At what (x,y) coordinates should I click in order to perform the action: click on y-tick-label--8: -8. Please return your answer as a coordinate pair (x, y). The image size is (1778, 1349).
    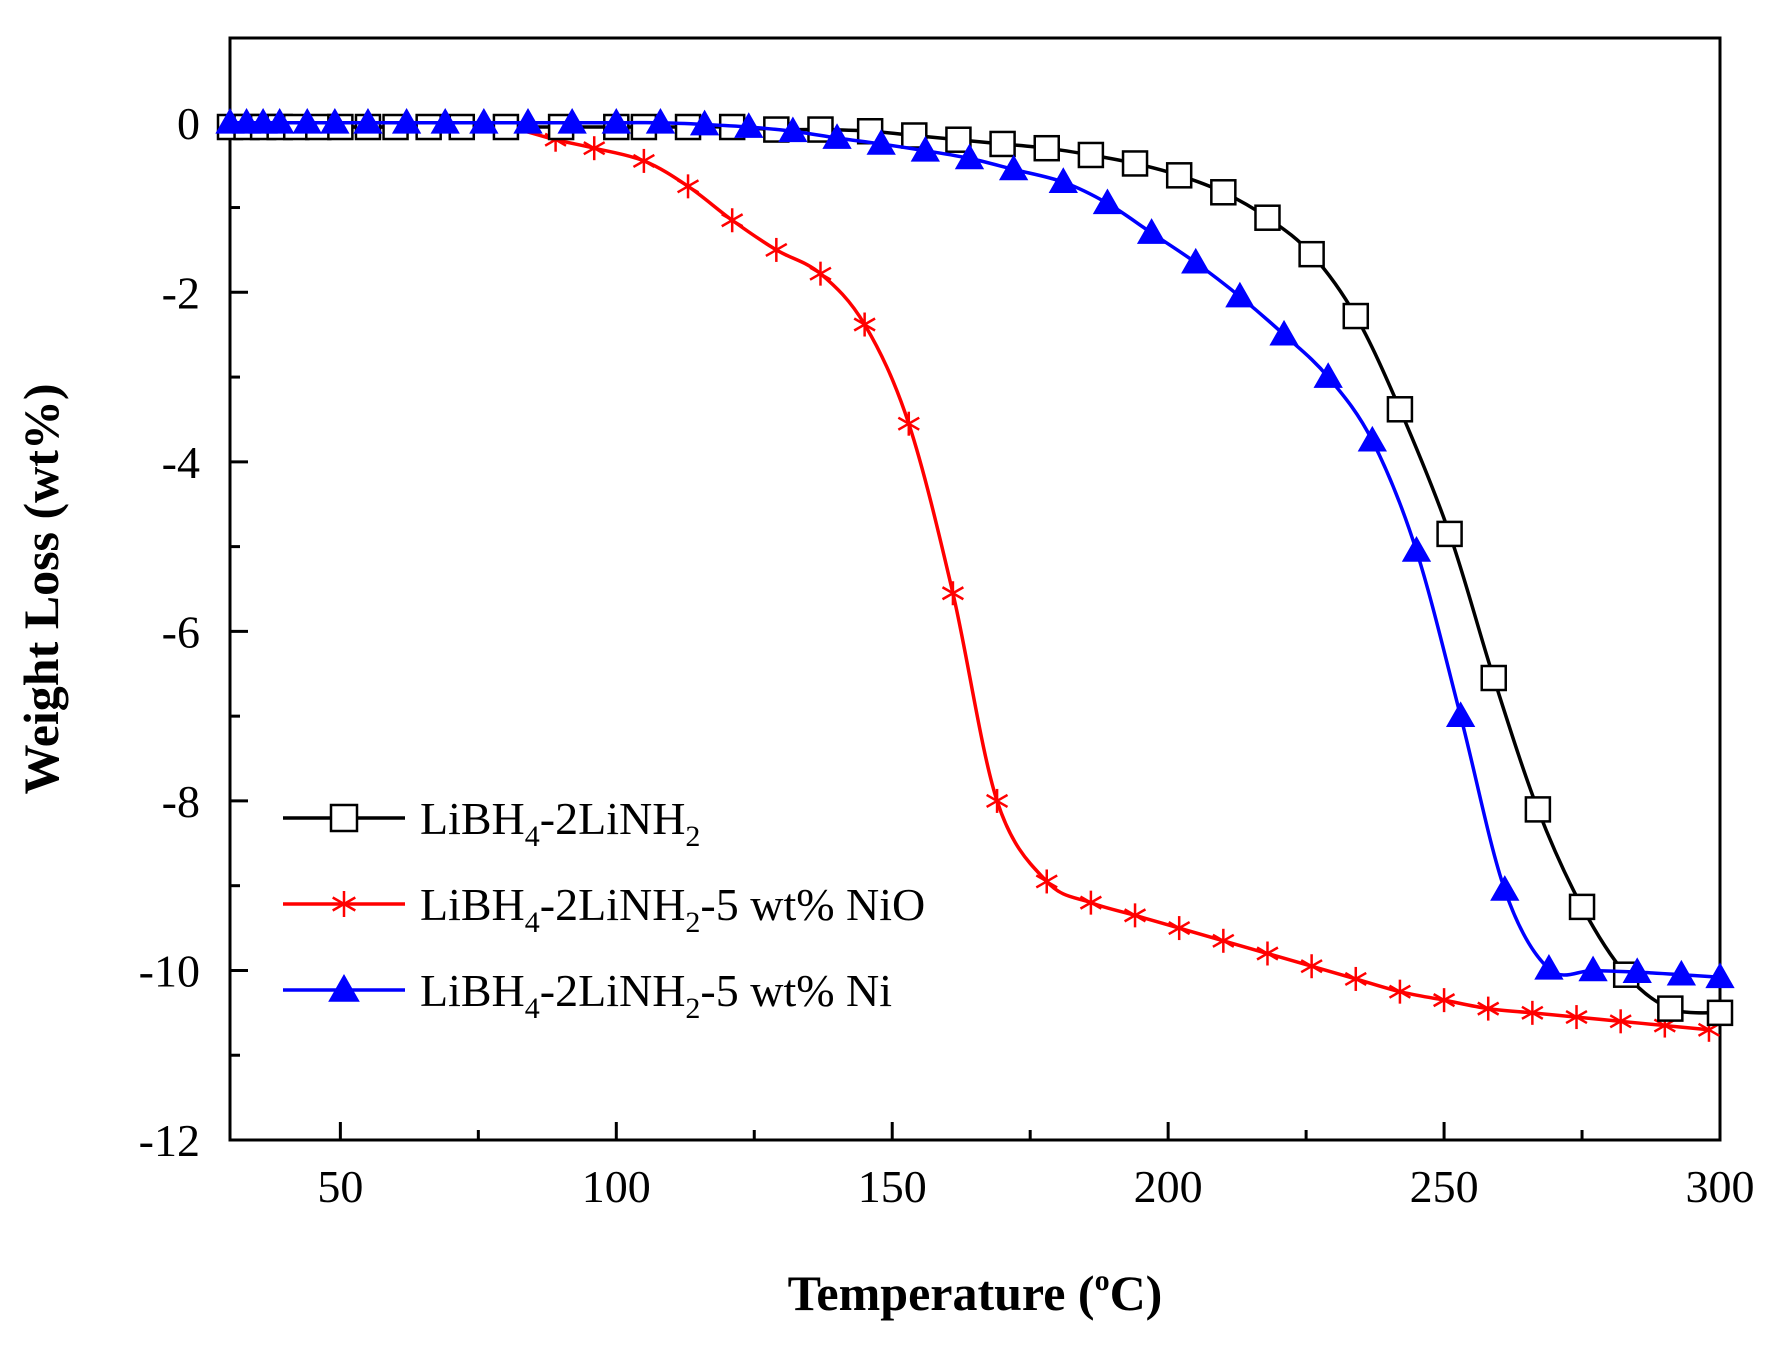
    Looking at the image, I should click on (181, 801).